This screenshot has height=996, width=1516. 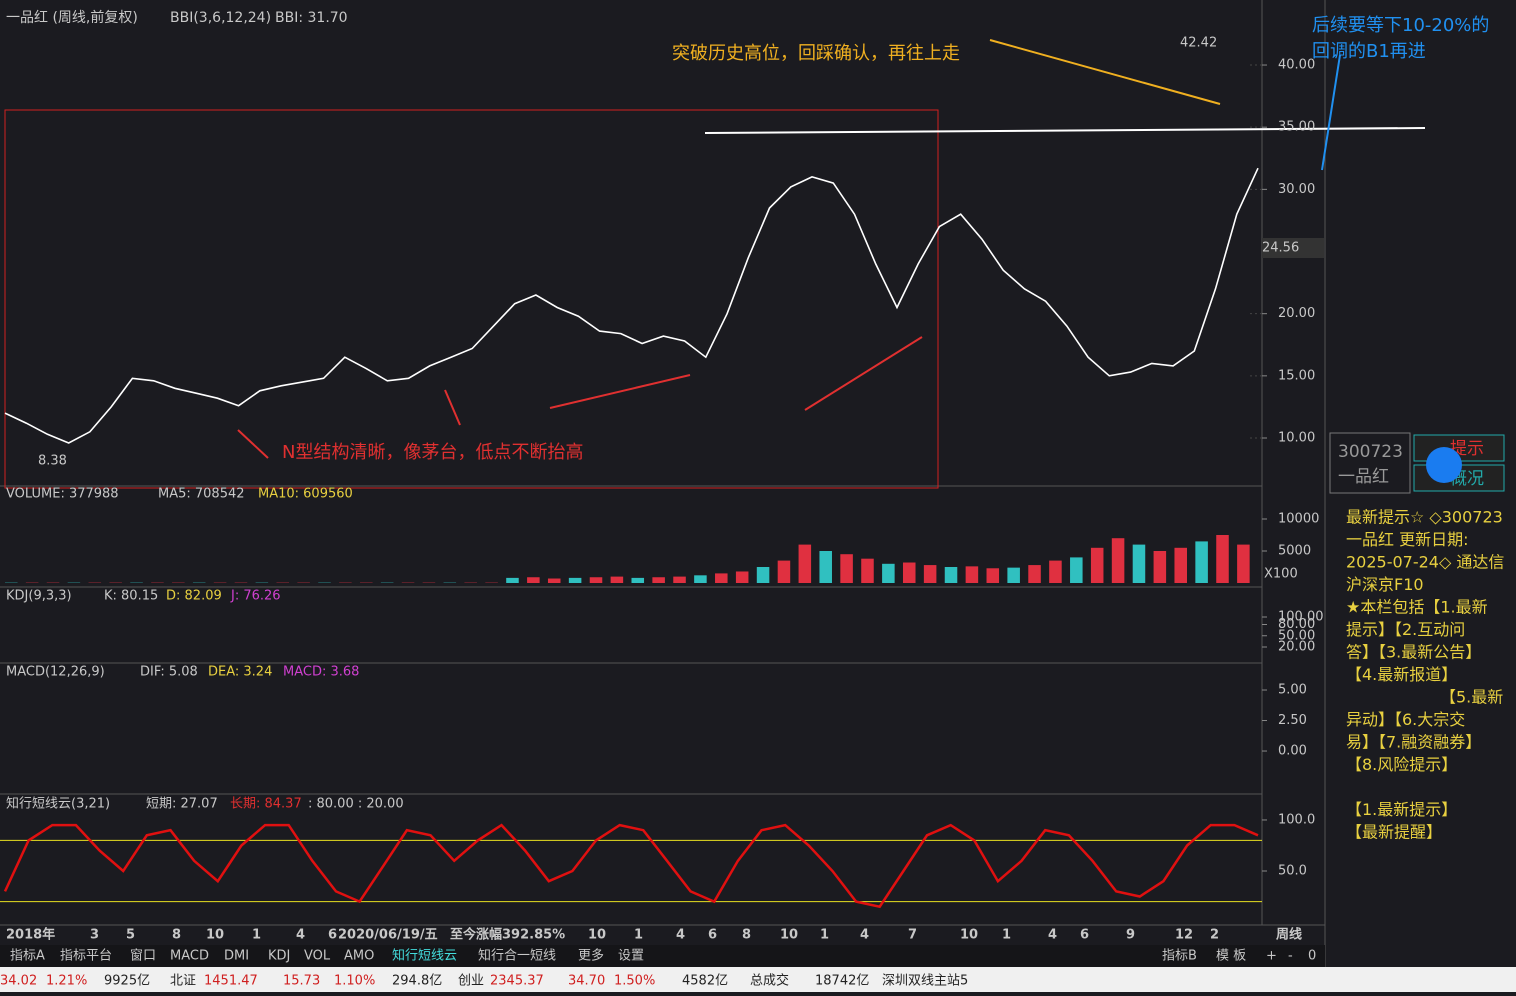 I want to click on y-tick-label: 30.00, so click(x=1296, y=189).